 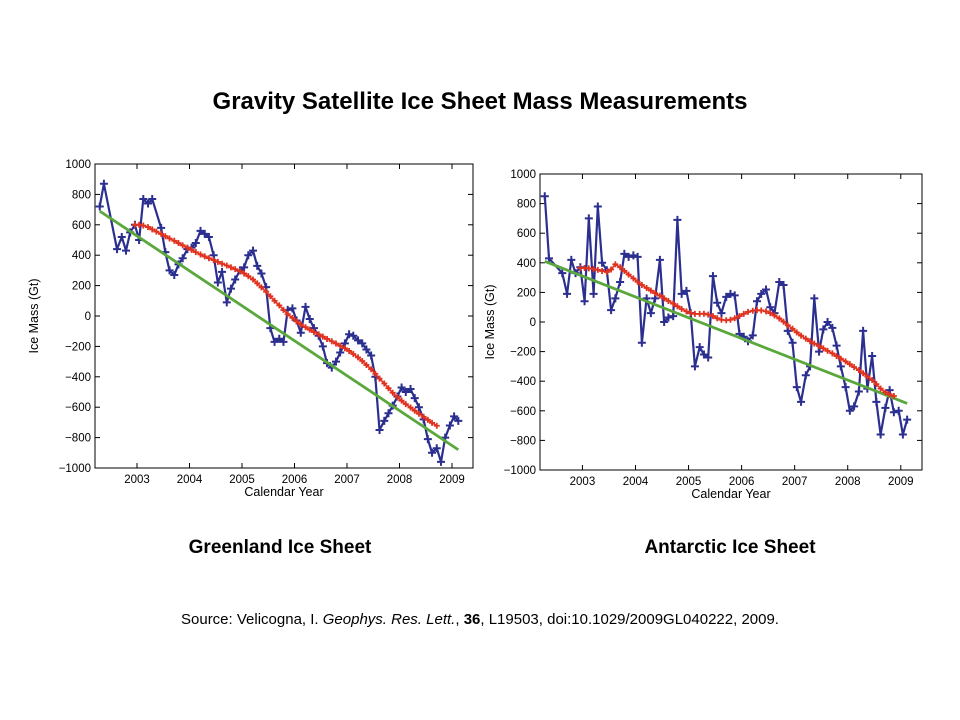 What do you see at coordinates (78, 165) in the screenshot?
I see `y-tick-label: 1000` at bounding box center [78, 165].